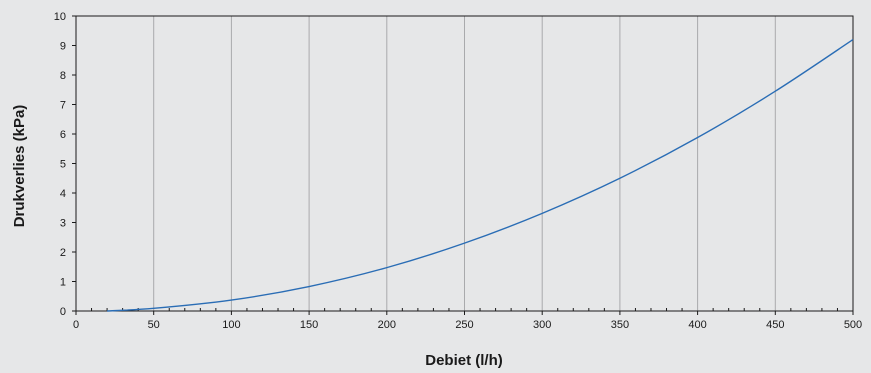  I want to click on x-tick-label-0: 0, so click(76, 325).